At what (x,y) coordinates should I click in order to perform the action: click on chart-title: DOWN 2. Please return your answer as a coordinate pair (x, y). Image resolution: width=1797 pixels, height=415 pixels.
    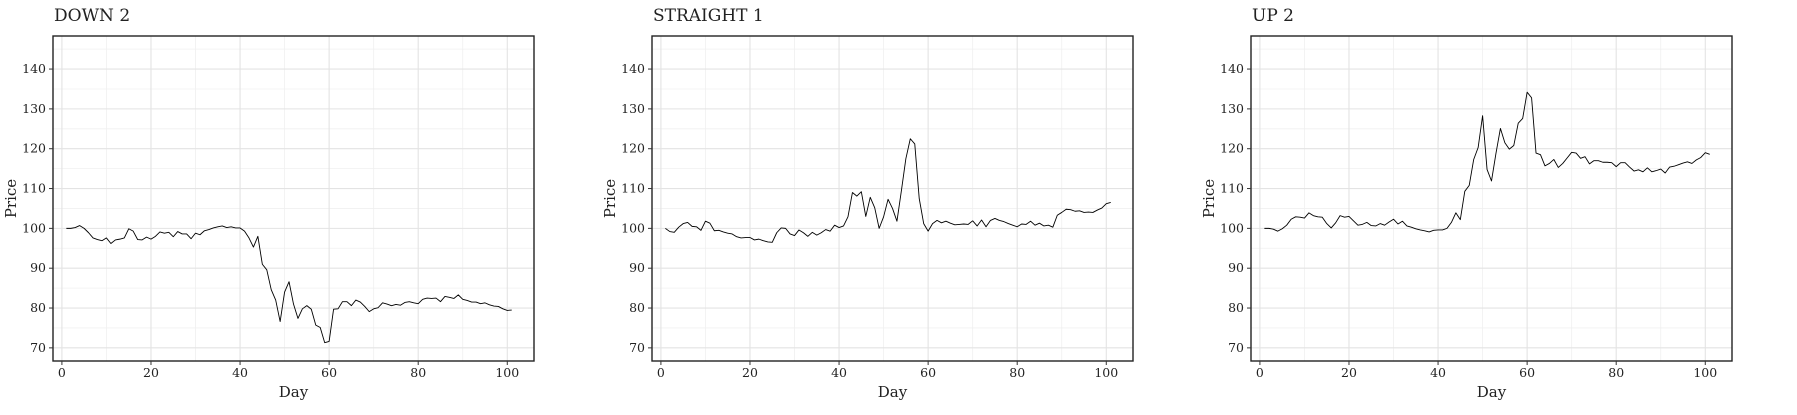
    Looking at the image, I should click on (92, 16).